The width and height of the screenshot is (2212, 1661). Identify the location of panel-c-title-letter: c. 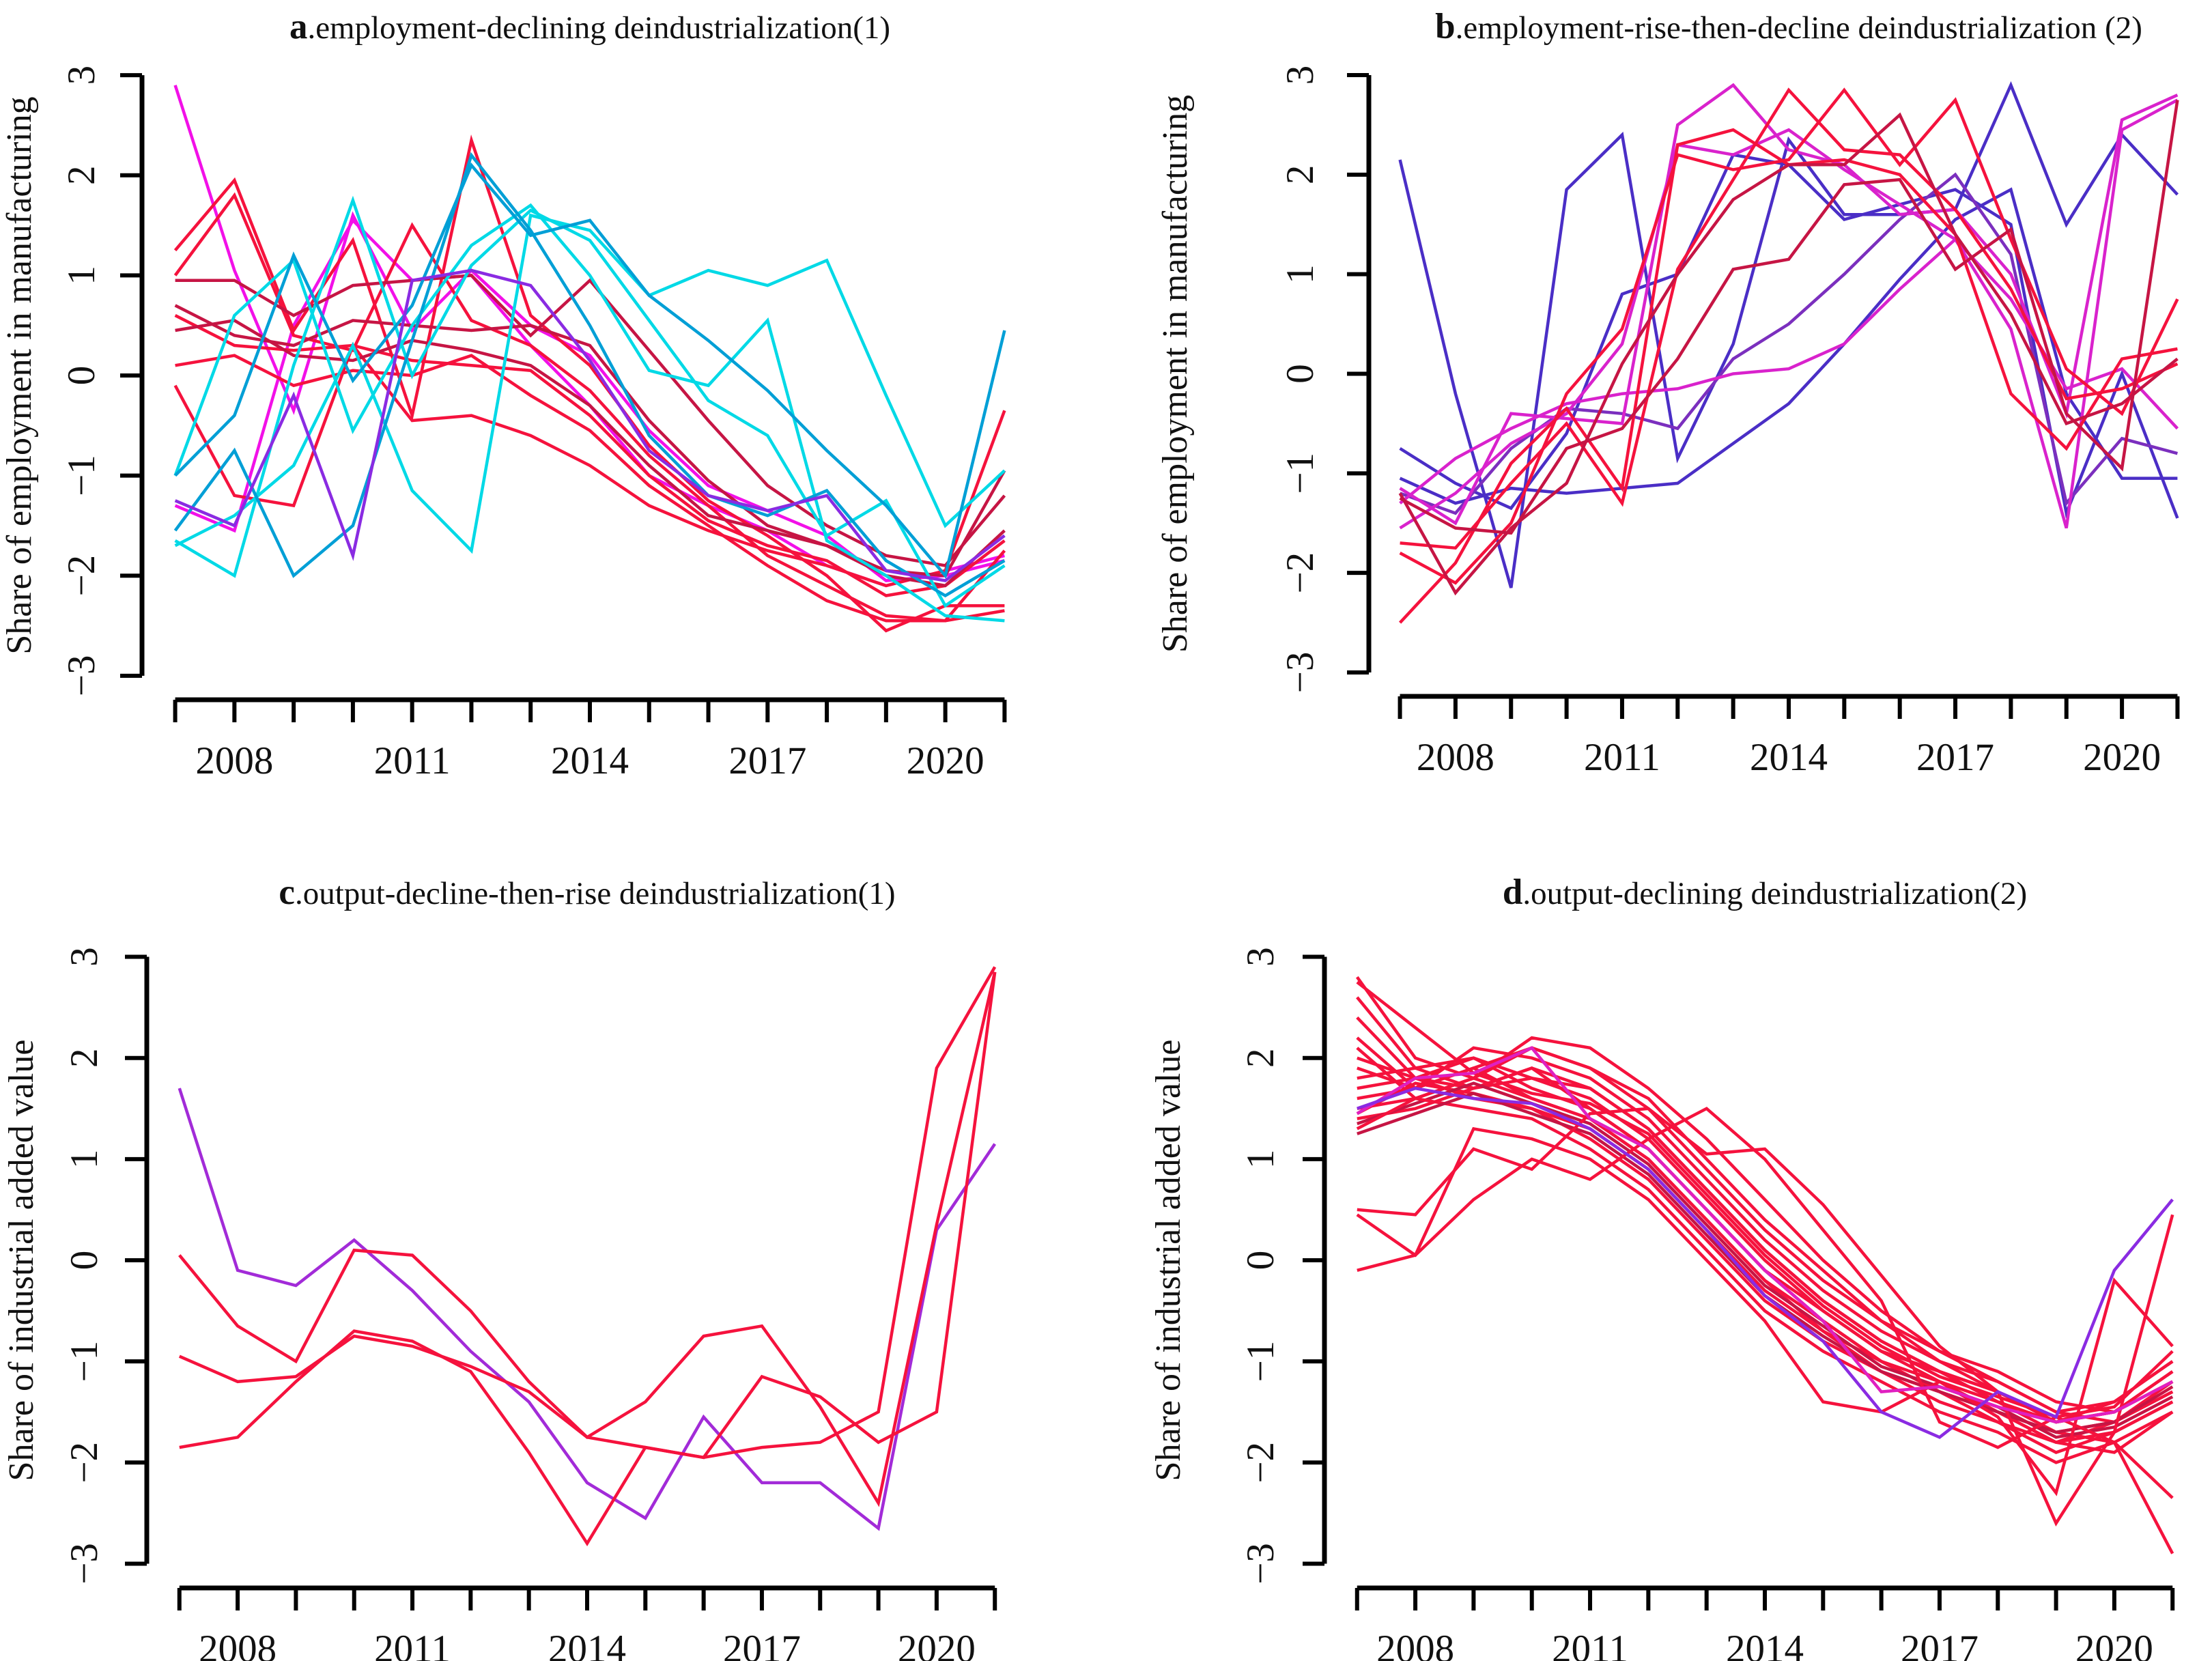
(287, 892).